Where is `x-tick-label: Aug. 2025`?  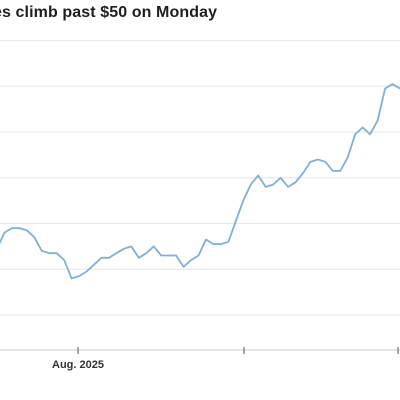
x-tick-label: Aug. 2025 is located at coordinates (78, 365).